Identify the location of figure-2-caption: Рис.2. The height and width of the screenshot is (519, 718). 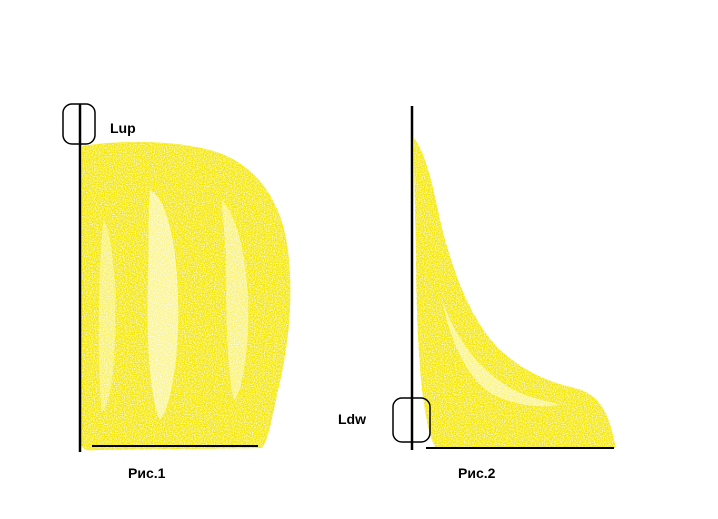
(477, 473).